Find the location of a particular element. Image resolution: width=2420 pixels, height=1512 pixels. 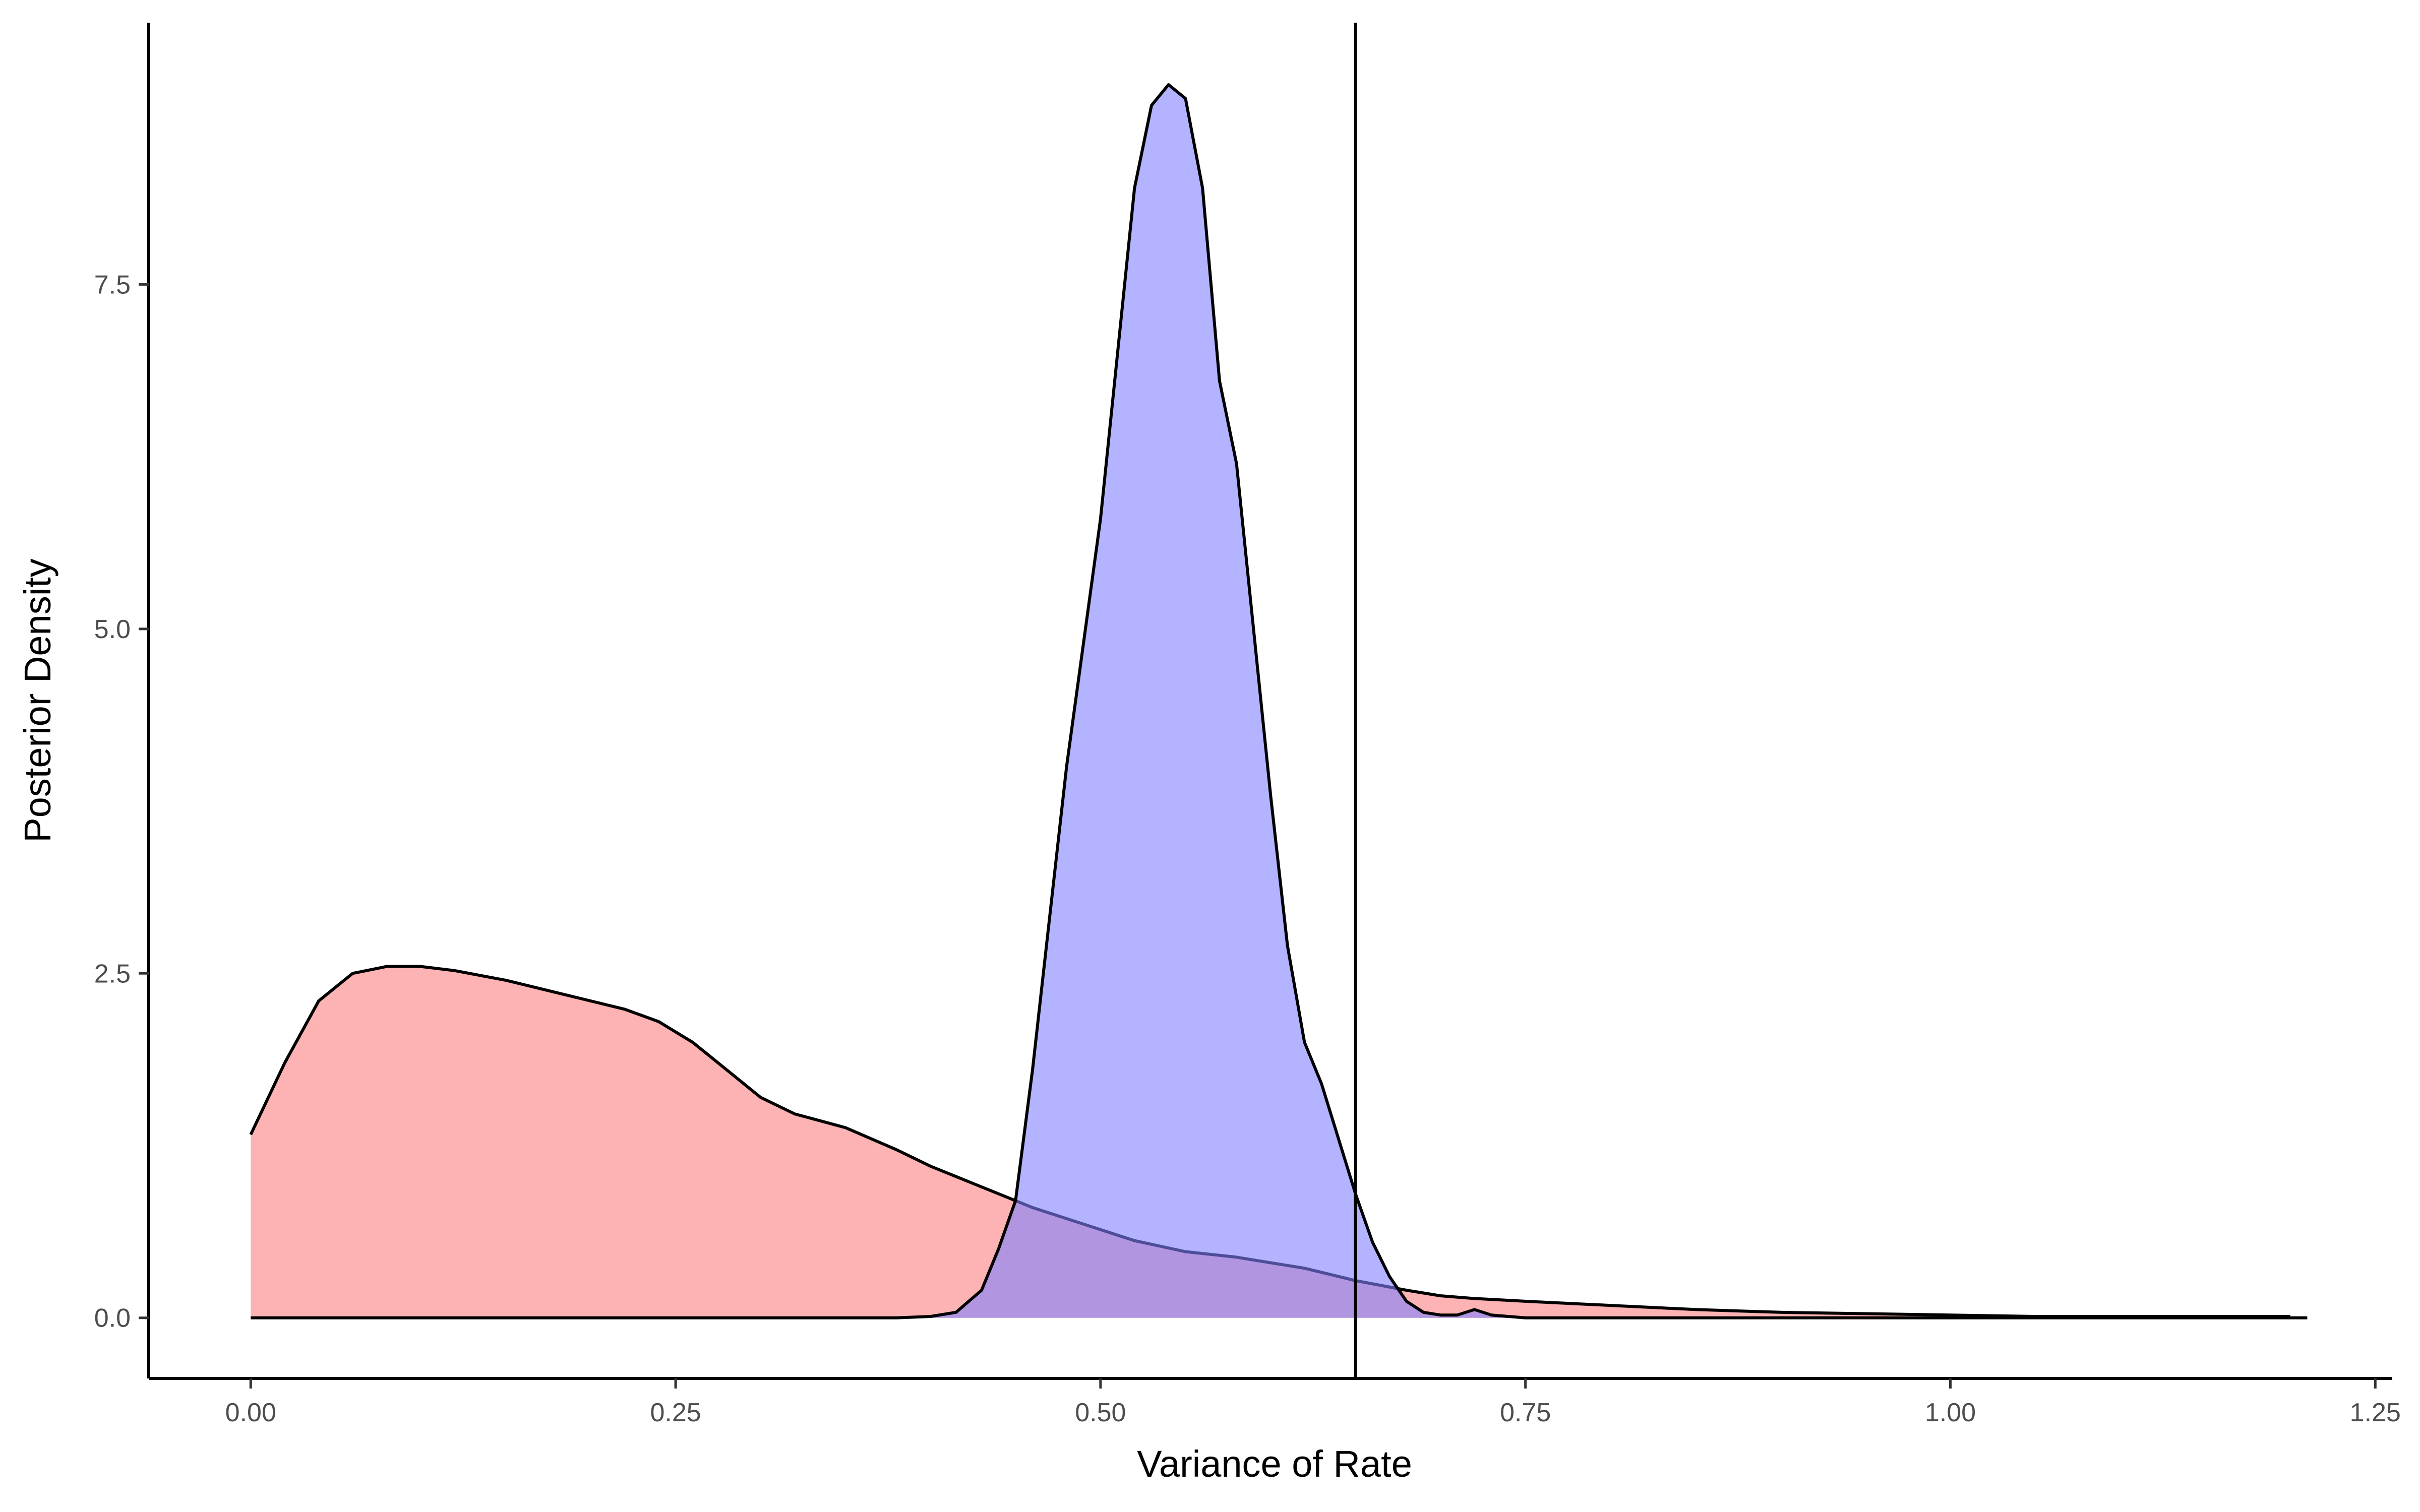

x-tick-label: 1.25 is located at coordinates (2375, 1413).